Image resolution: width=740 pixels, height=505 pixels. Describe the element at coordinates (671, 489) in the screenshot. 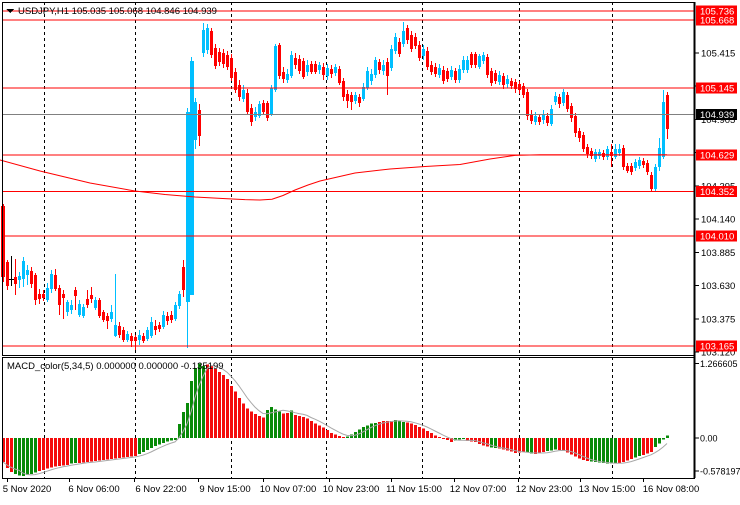

I see `svg-text: 16 Nov 08:00` at that location.